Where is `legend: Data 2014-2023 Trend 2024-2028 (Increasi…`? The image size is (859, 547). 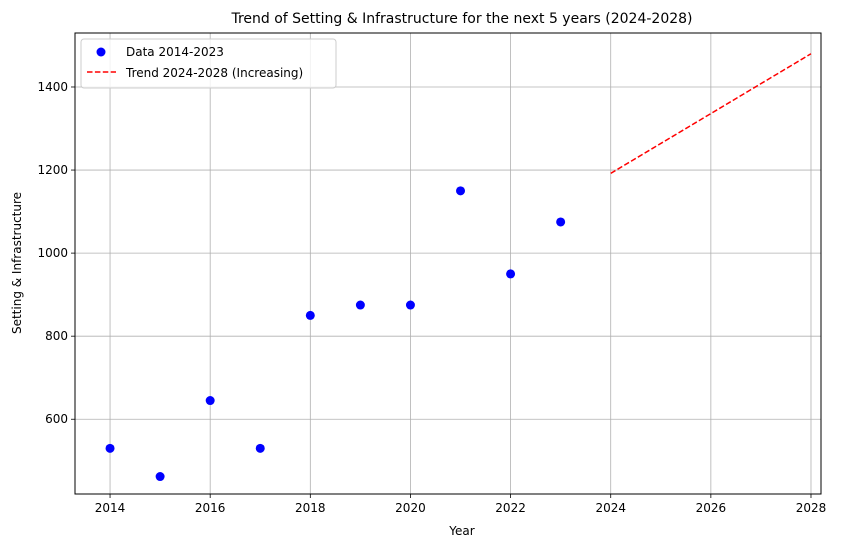
legend: Data 2014-2023 Trend 2024-2028 (Increasi… is located at coordinates (208, 63).